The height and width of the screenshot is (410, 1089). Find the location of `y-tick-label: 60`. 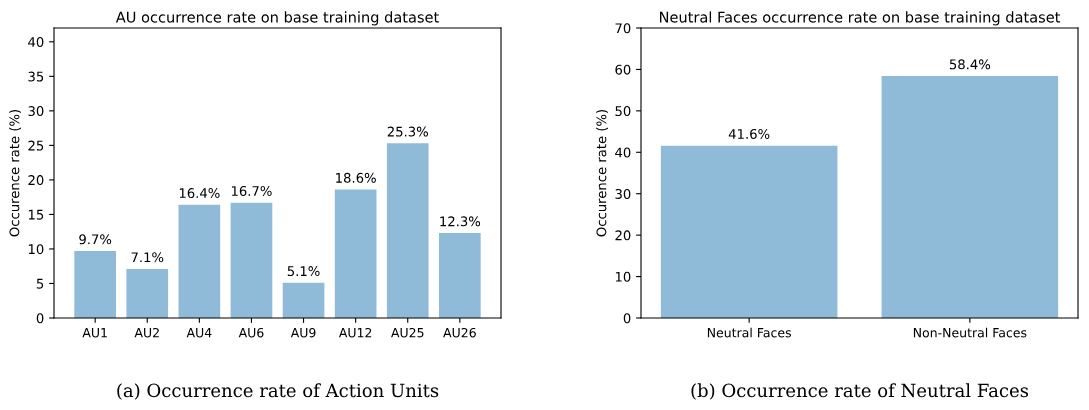

y-tick-label: 60 is located at coordinates (623, 69).